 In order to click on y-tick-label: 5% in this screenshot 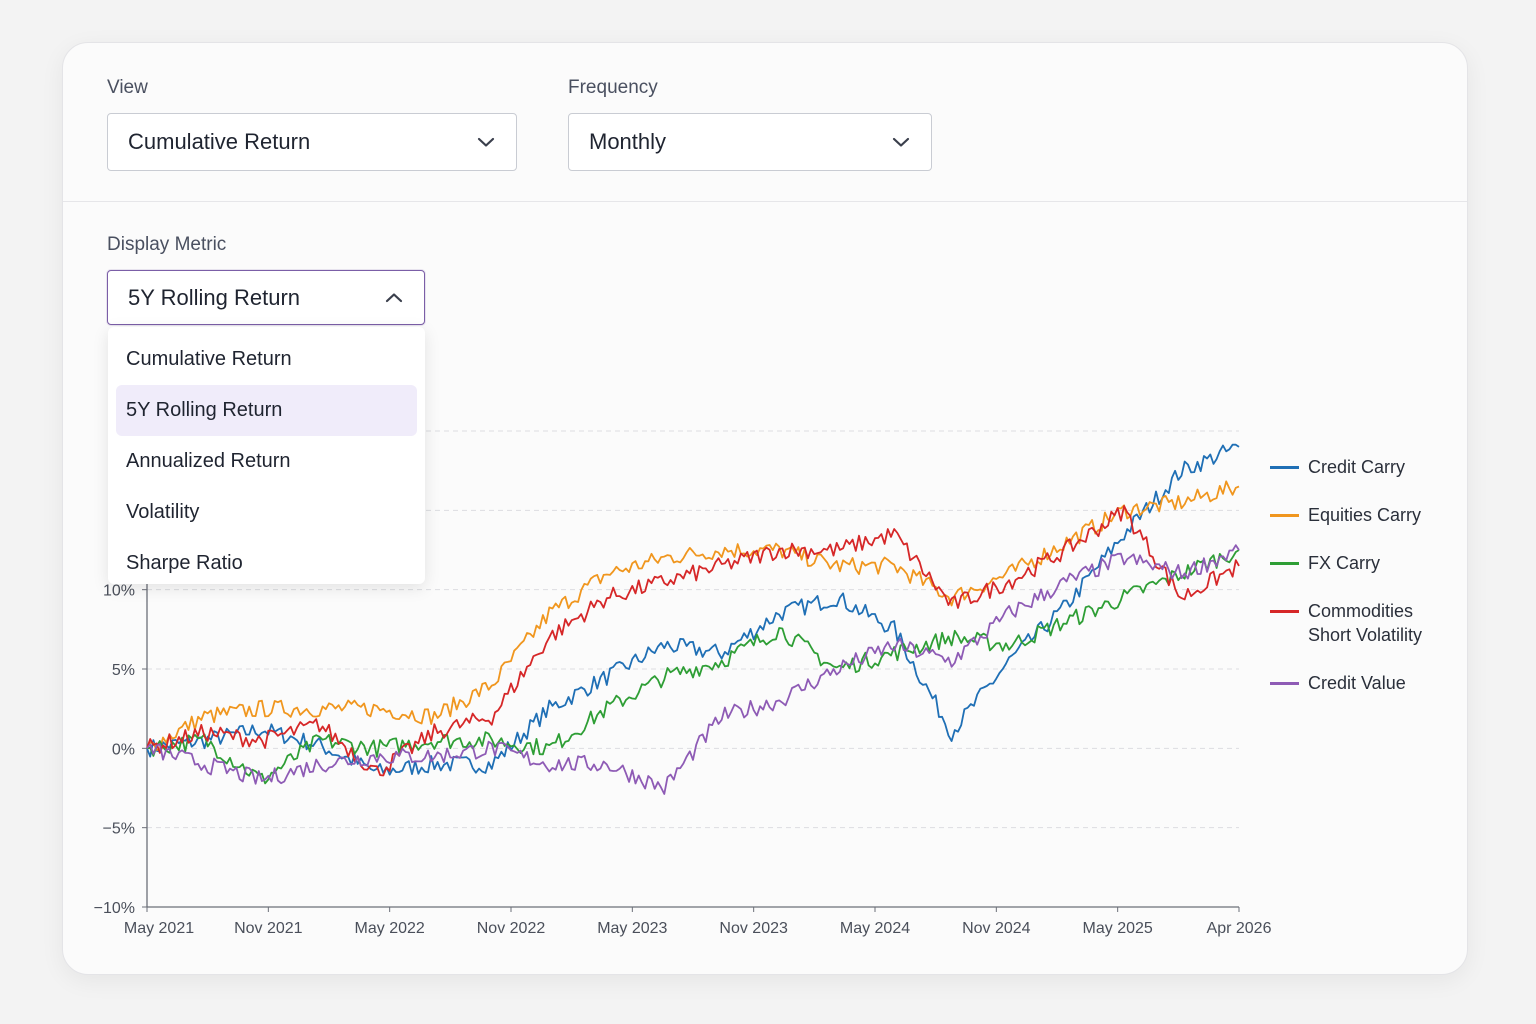, I will do `click(123, 670)`.